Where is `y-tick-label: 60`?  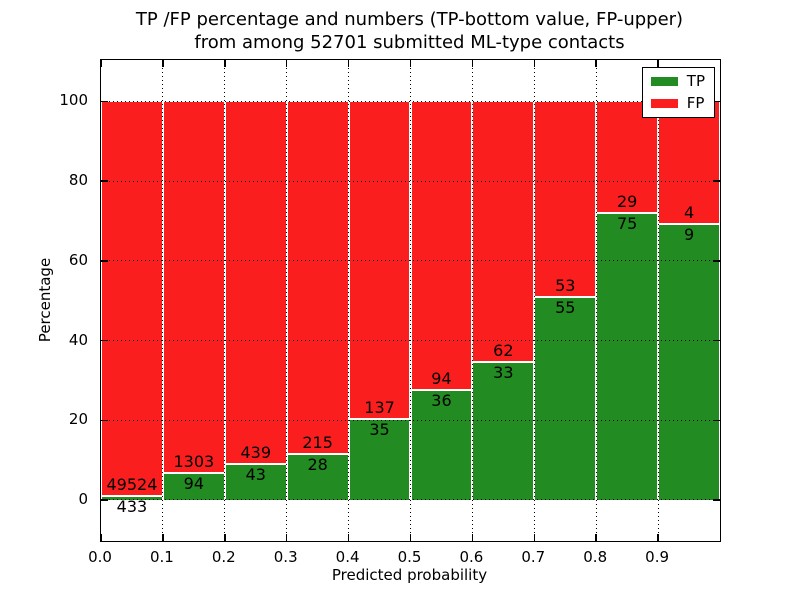
y-tick-label: 60 is located at coordinates (78, 259).